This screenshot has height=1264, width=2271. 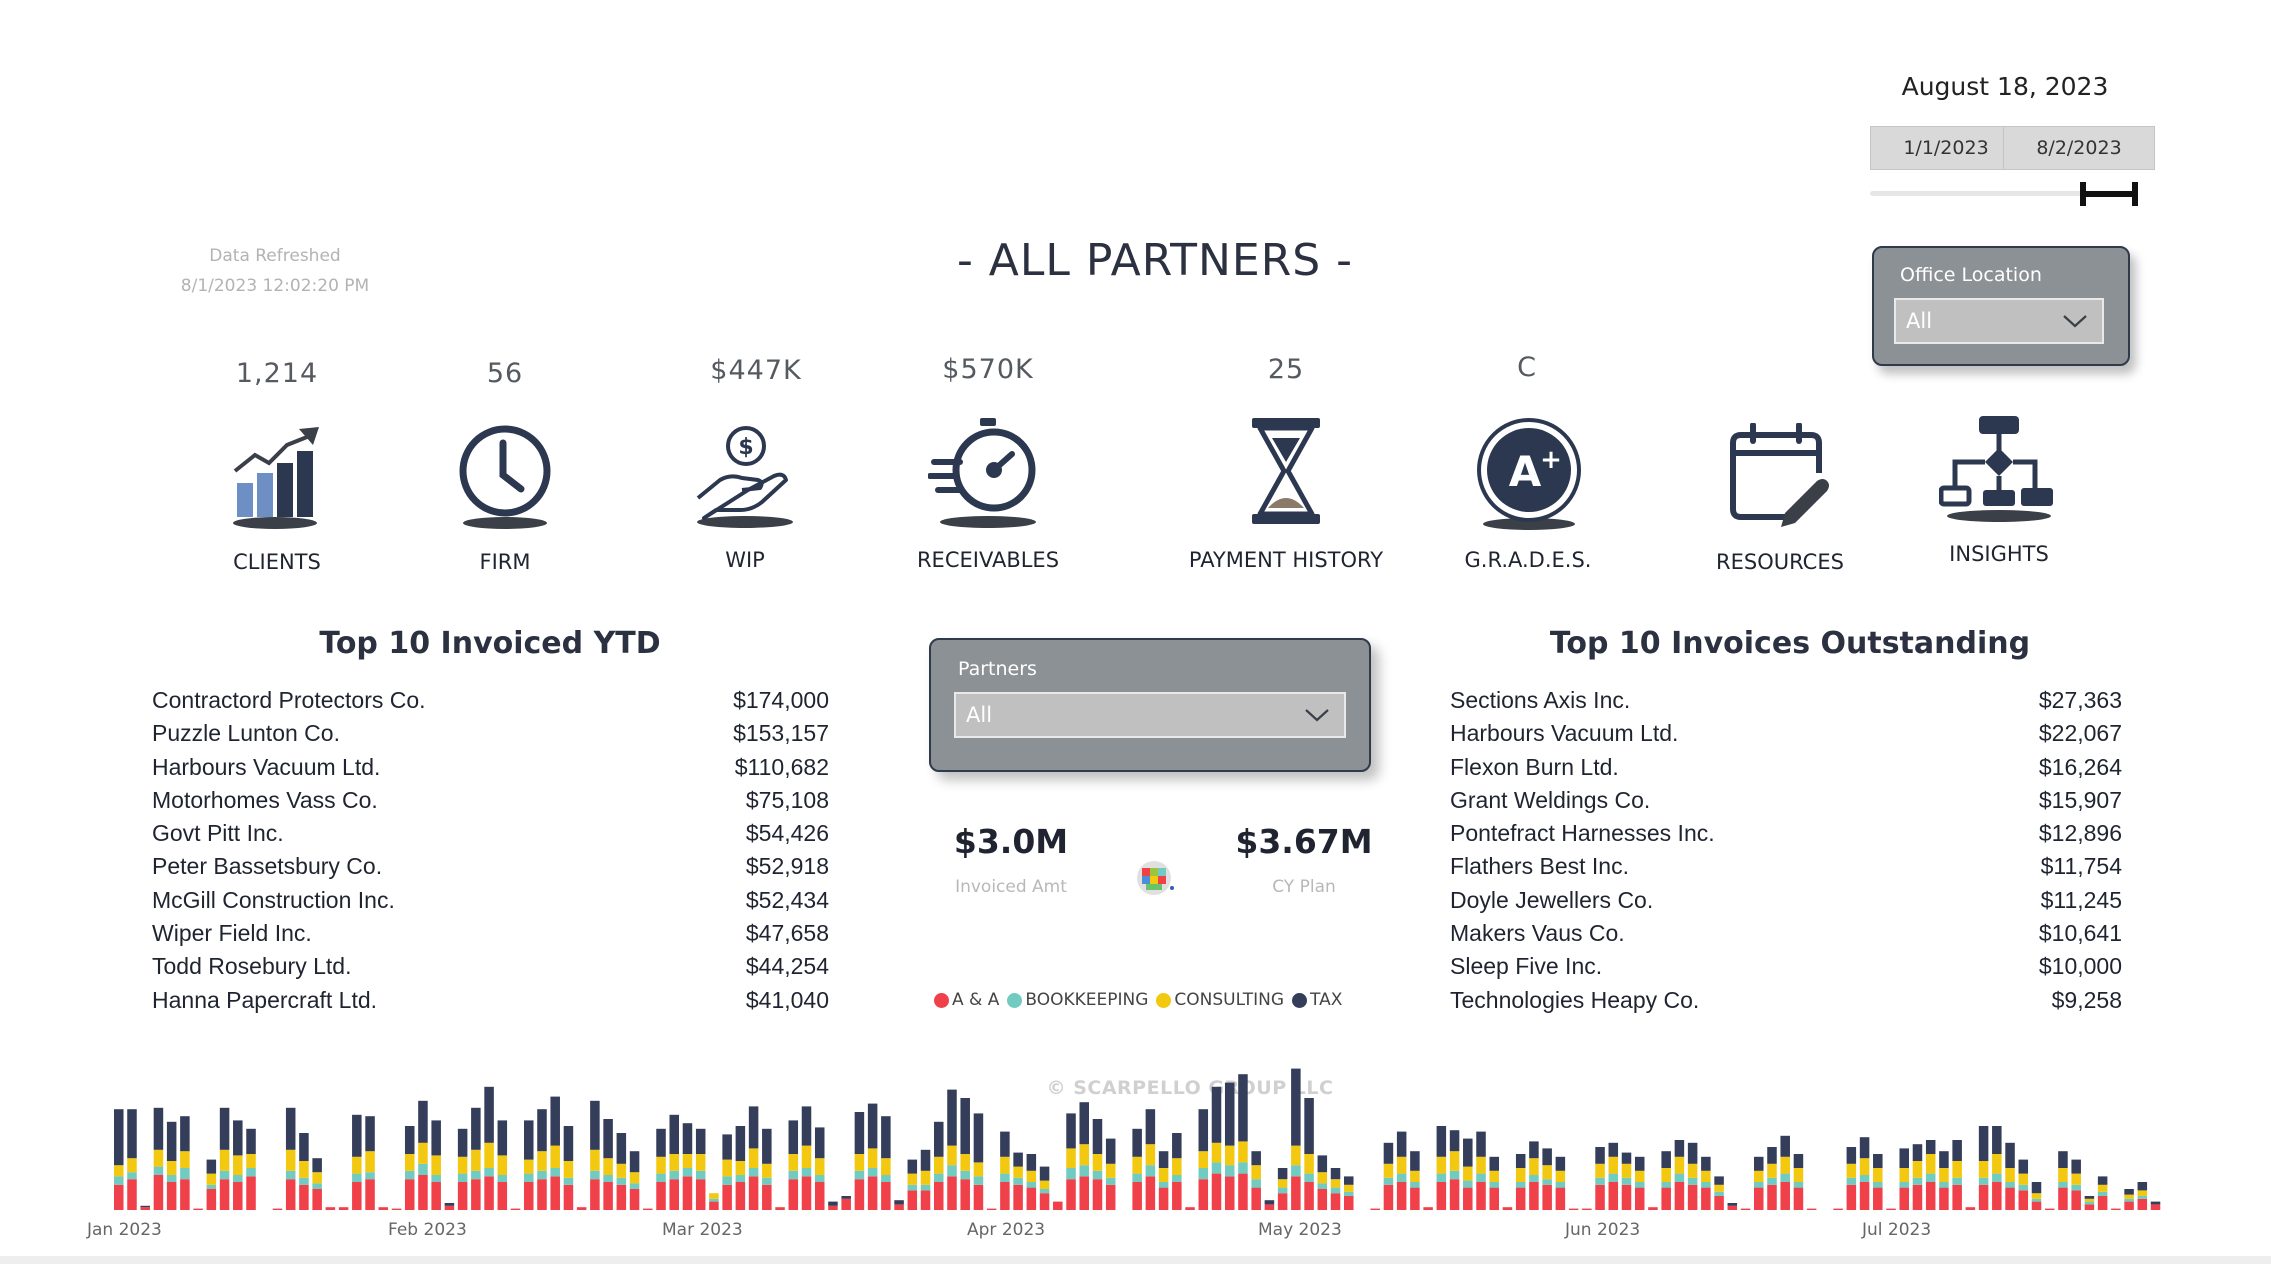 What do you see at coordinates (1780, 497) in the screenshot?
I see `nav-resources: RESOURCES` at bounding box center [1780, 497].